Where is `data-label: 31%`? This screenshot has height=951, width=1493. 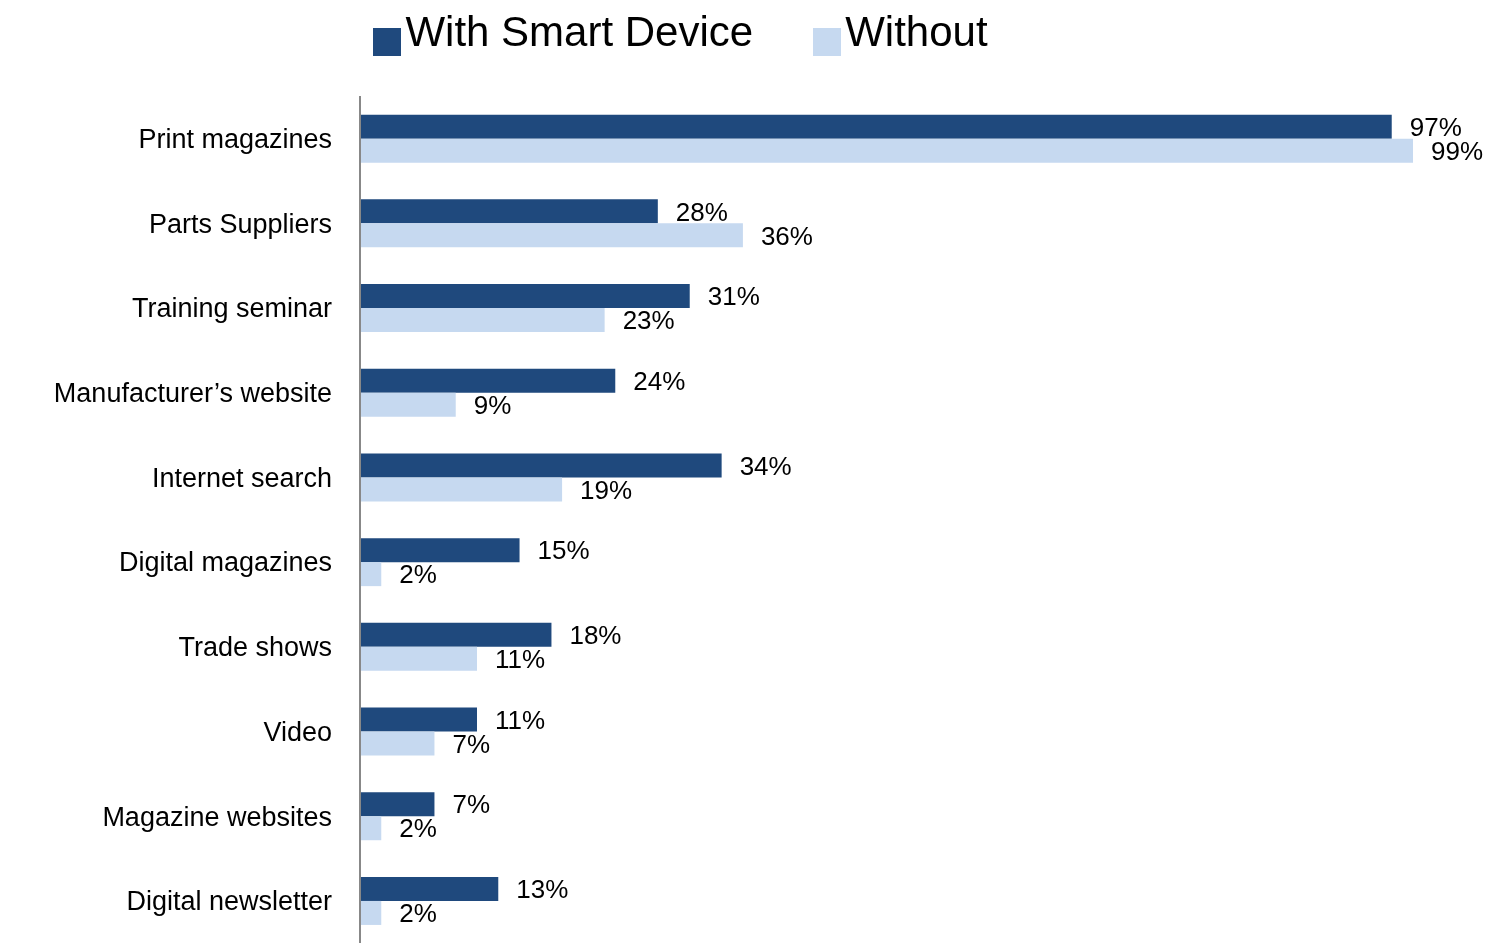 data-label: 31% is located at coordinates (733, 296).